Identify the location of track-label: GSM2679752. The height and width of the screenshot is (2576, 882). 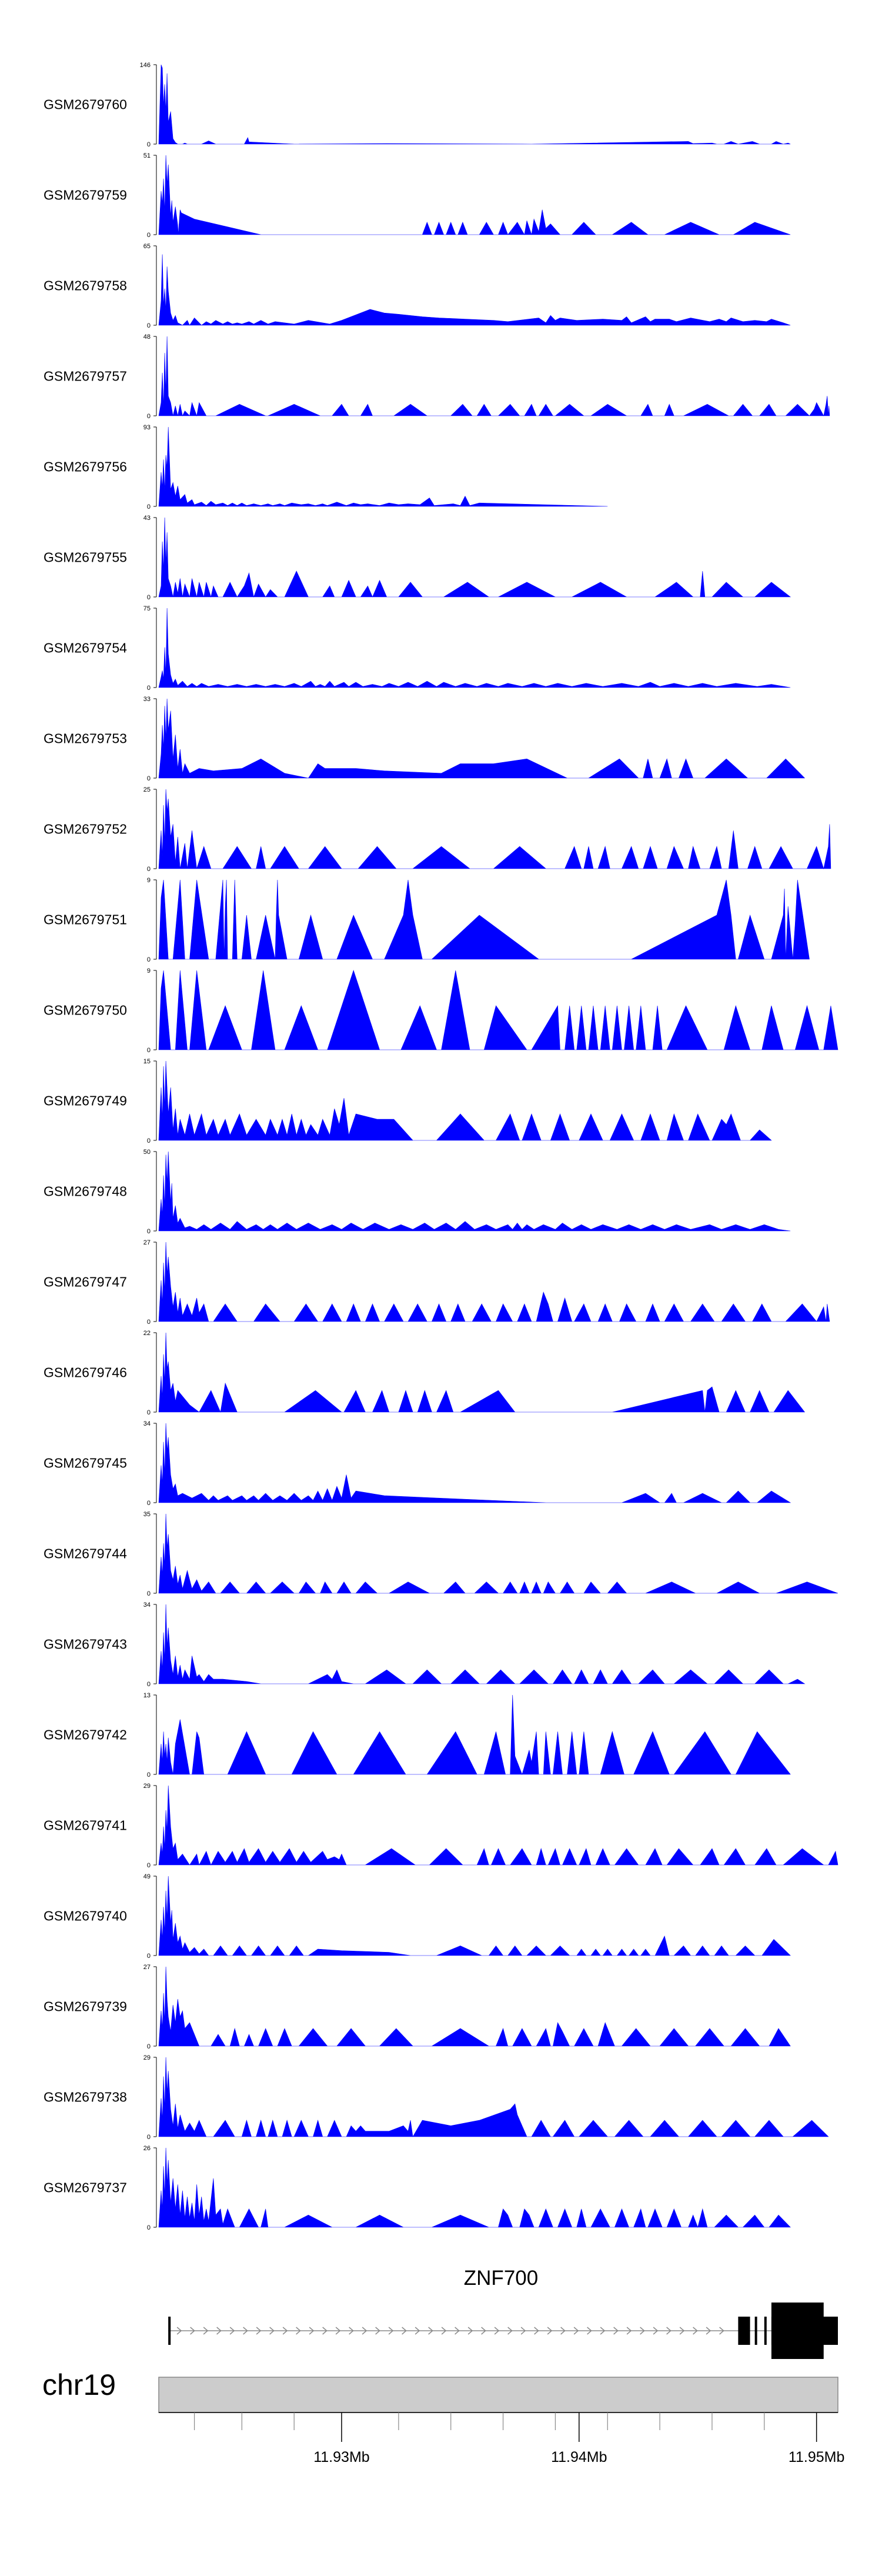
(85, 829).